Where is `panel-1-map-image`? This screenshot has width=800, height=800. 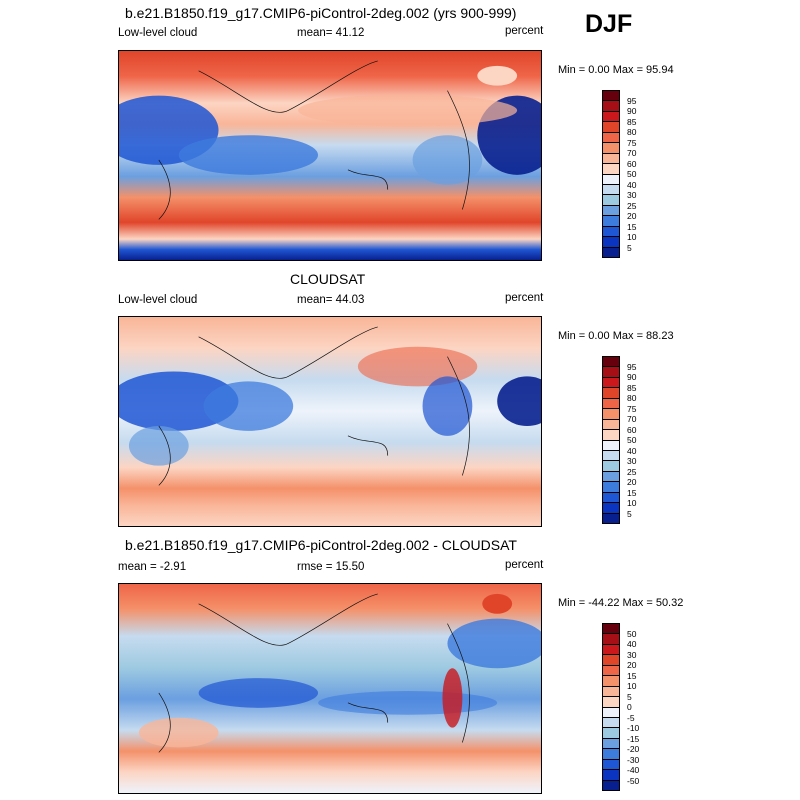
panel-1-map-image is located at coordinates (330, 155).